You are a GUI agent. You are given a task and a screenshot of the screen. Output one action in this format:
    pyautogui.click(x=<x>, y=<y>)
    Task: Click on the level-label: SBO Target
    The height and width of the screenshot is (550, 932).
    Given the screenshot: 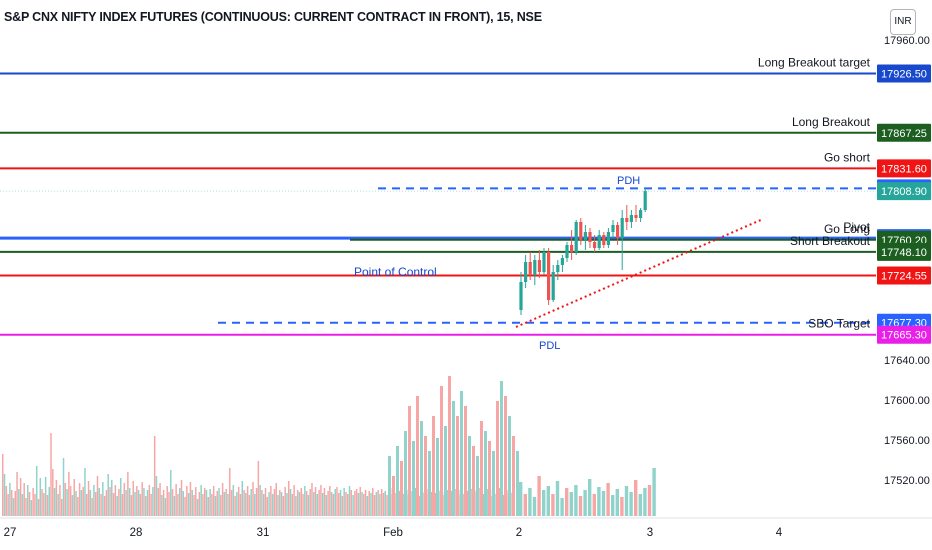 What is the action you would take?
    pyautogui.click(x=839, y=324)
    